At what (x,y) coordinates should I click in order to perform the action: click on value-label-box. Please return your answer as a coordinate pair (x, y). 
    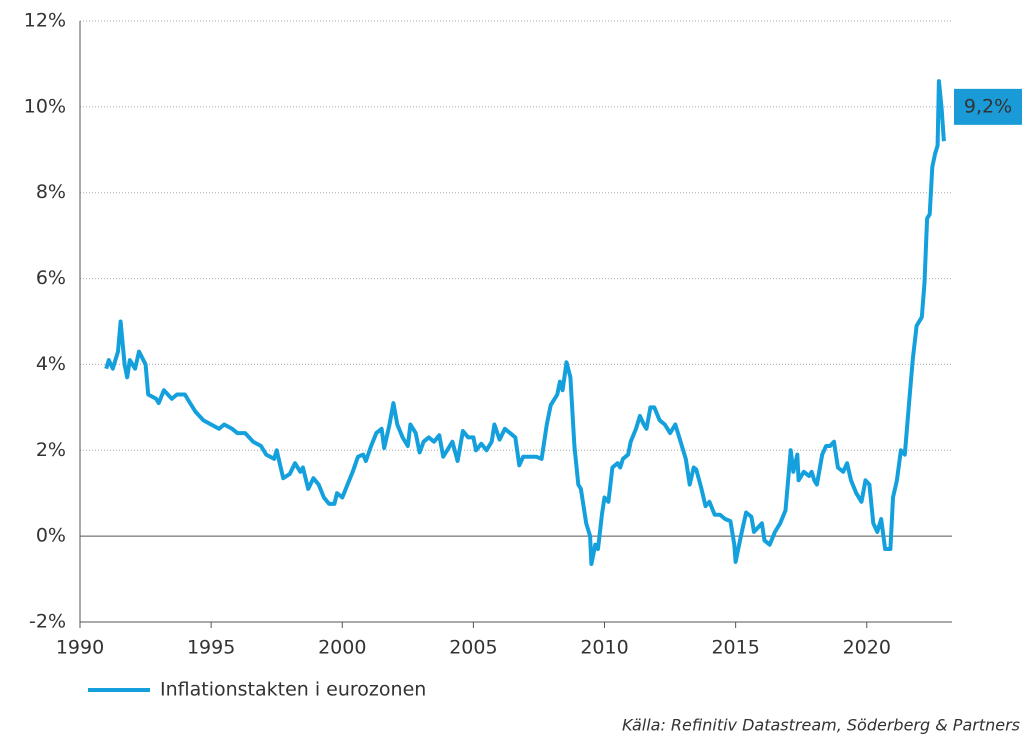
    Looking at the image, I should click on (988, 106).